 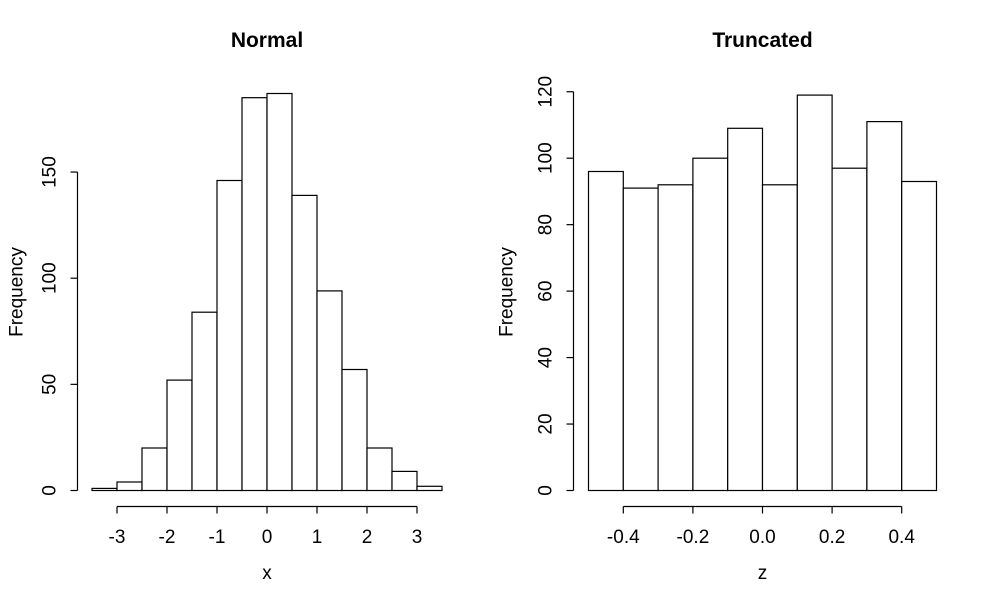 What do you see at coordinates (546, 423) in the screenshot?
I see `y-tick-label: 20` at bounding box center [546, 423].